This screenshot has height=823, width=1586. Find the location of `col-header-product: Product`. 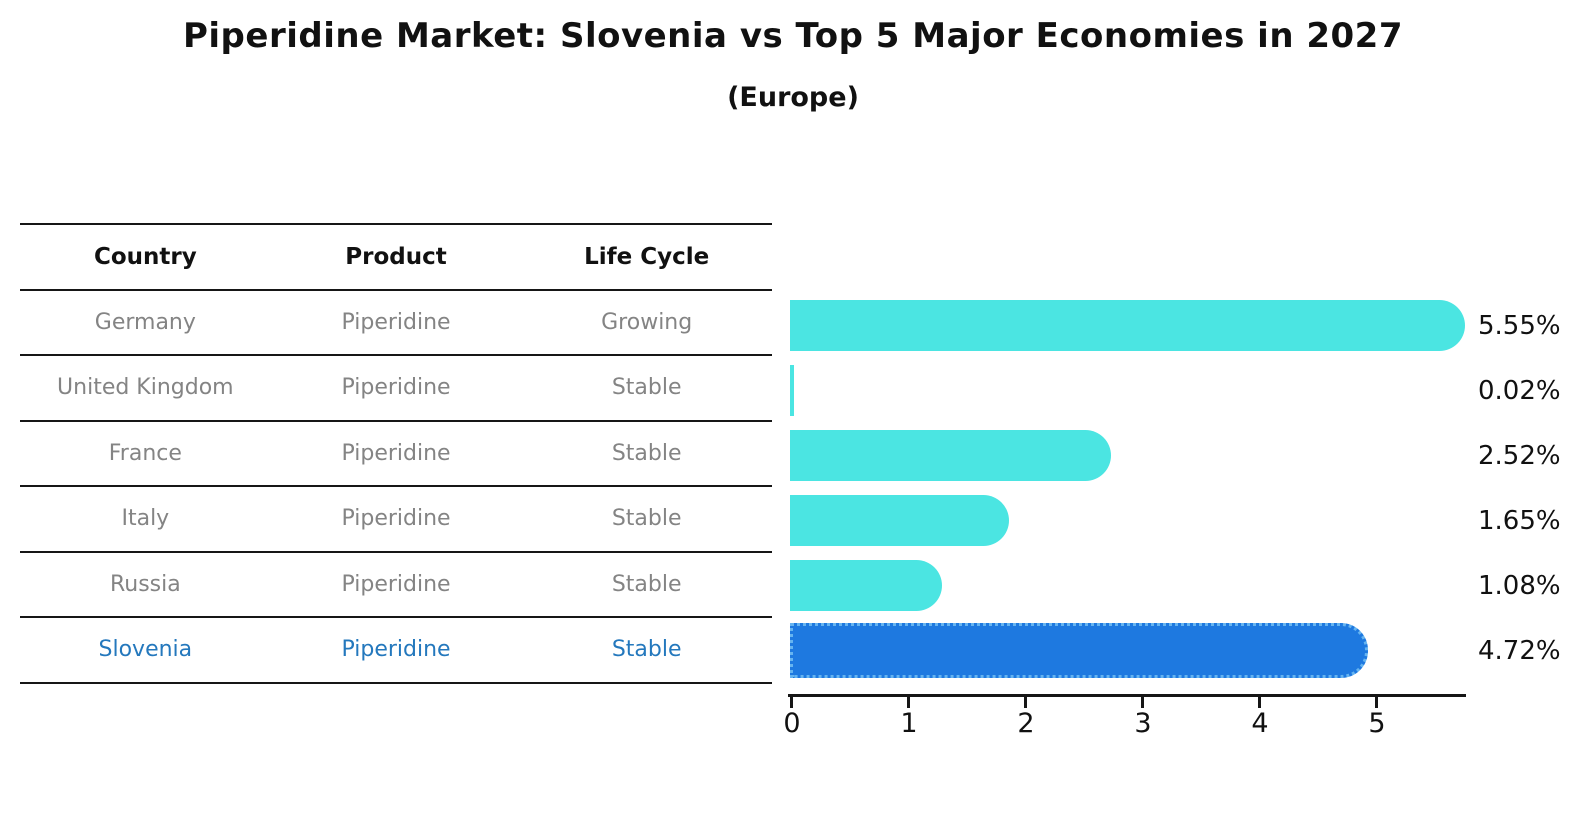

col-header-product: Product is located at coordinates (396, 256).